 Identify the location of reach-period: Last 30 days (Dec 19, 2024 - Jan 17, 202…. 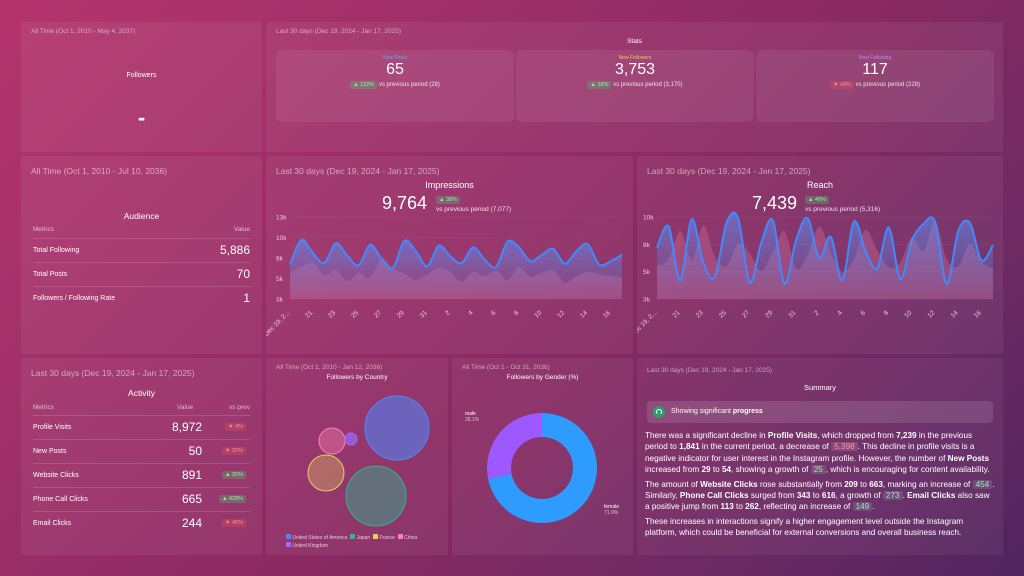
(729, 171).